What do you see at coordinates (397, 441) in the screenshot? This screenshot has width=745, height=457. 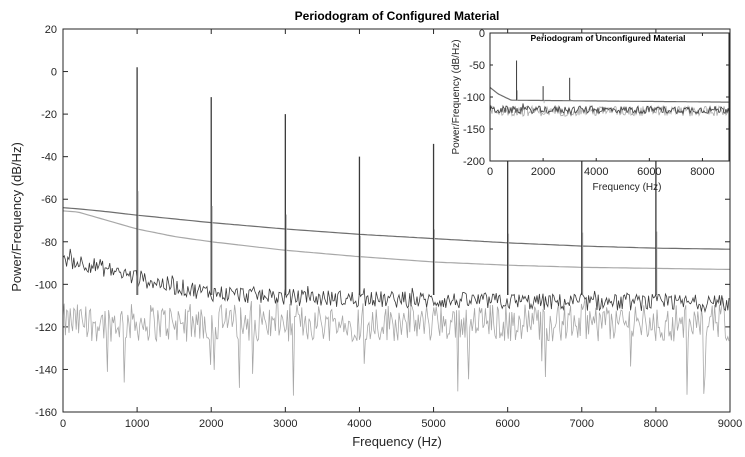 I see `x-axis-label: Frequency (Hz)` at bounding box center [397, 441].